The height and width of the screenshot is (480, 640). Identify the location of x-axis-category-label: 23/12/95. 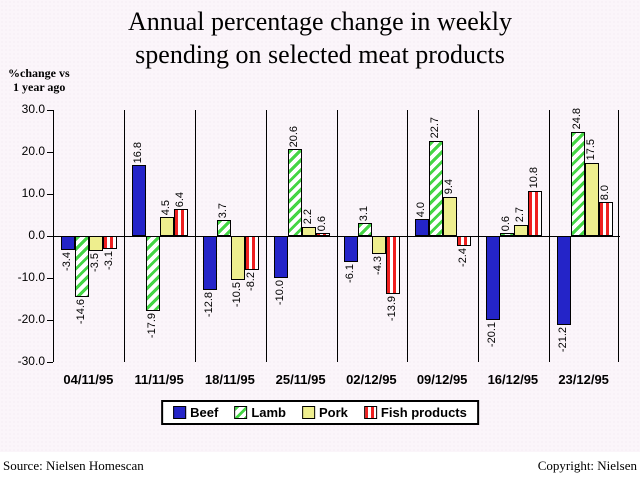
(583, 379).